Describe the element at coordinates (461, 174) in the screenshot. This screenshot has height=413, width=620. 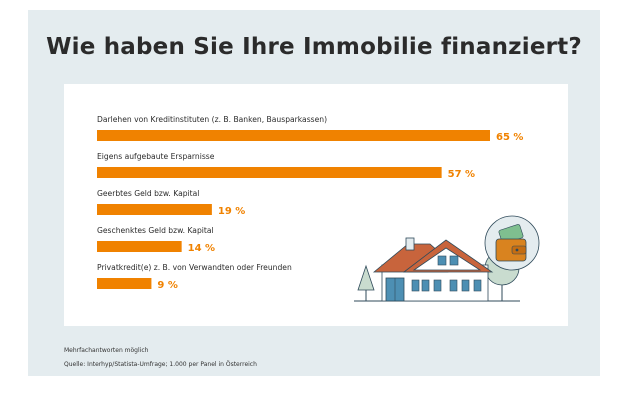
I see `value-label: 57 %` at that location.